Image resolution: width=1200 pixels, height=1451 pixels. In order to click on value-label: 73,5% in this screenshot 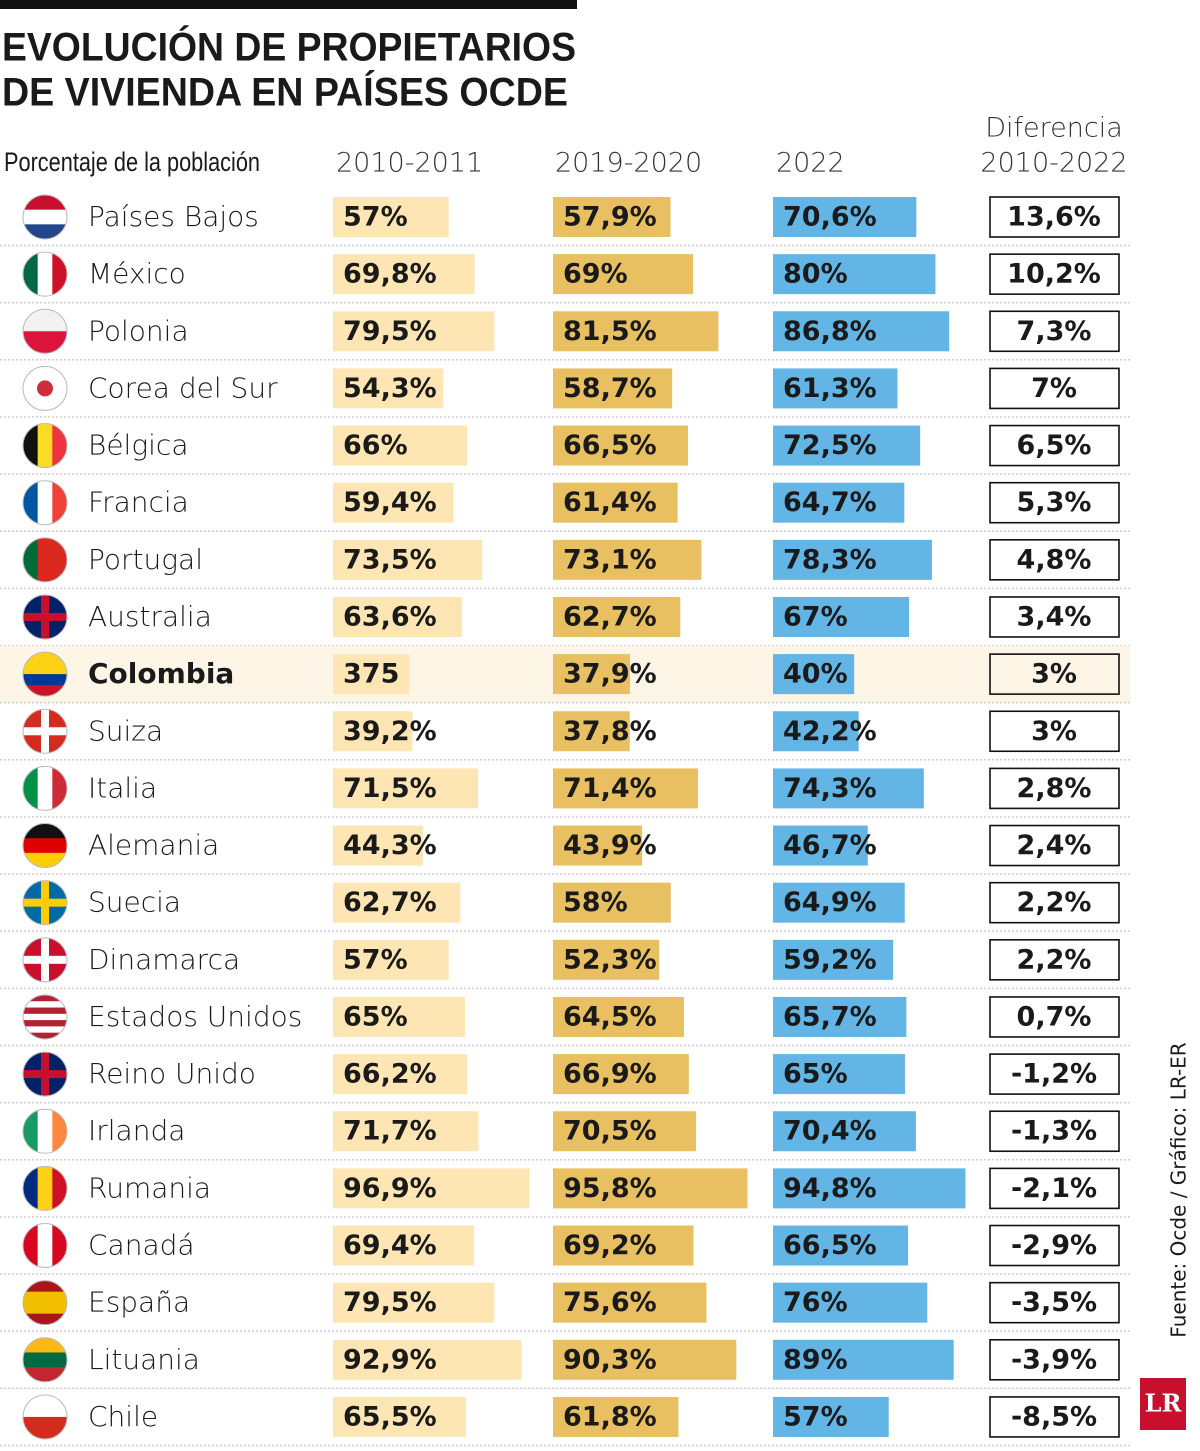, I will do `click(390, 559)`.